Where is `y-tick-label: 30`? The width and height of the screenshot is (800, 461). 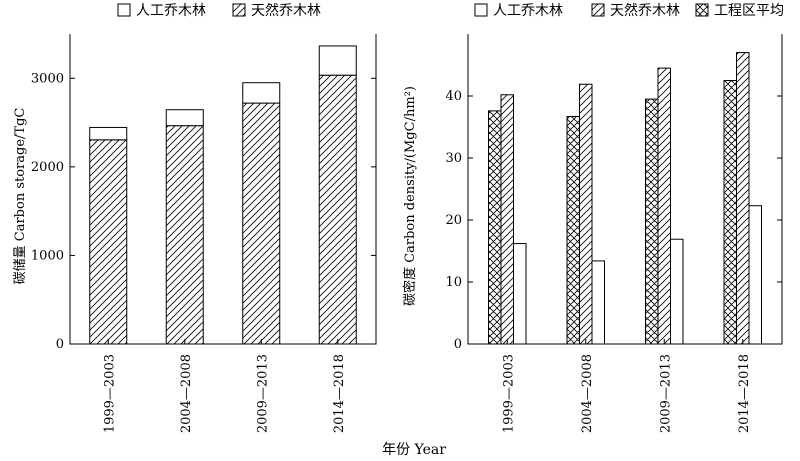 y-tick-label: 30 is located at coordinates (453, 158).